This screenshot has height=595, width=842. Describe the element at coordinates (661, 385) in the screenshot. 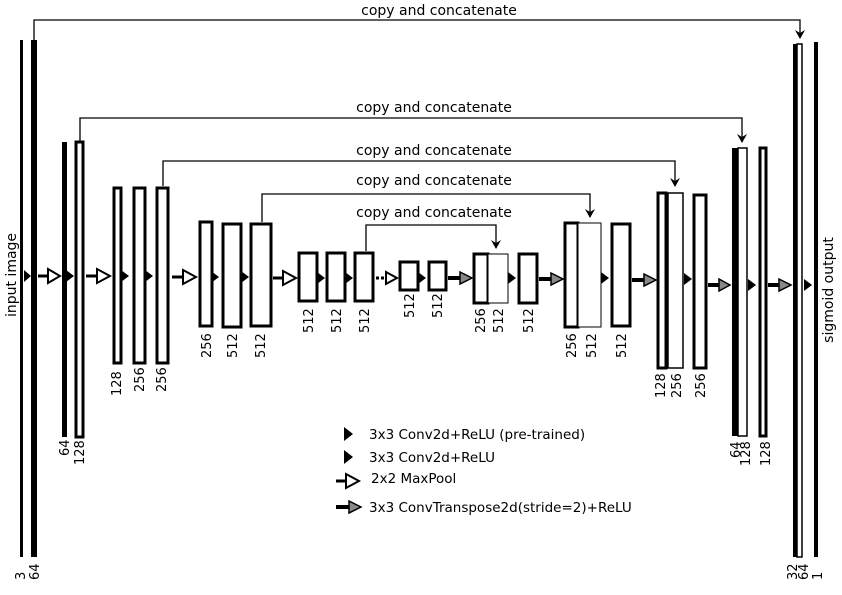

I see `ch-d128: 128` at that location.